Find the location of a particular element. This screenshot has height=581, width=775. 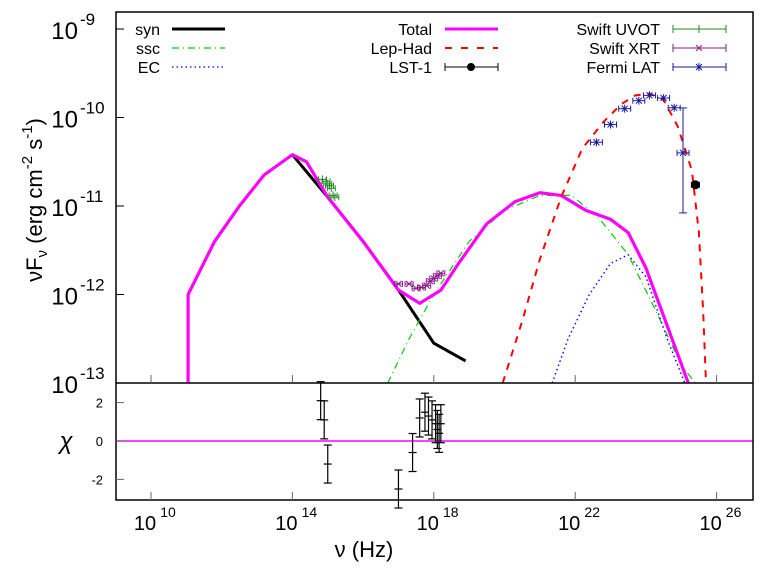

legend-label: Swift XRT is located at coordinates (624, 49).